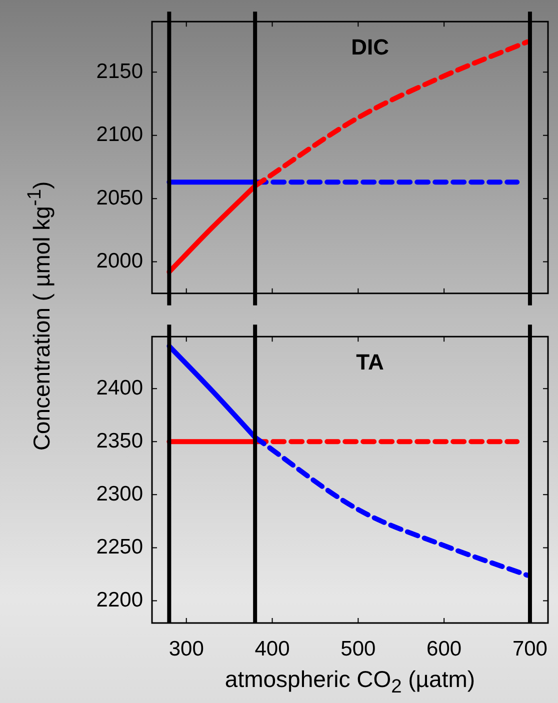  Describe the element at coordinates (119, 546) in the screenshot. I see `y-tick-label: 2250` at that location.